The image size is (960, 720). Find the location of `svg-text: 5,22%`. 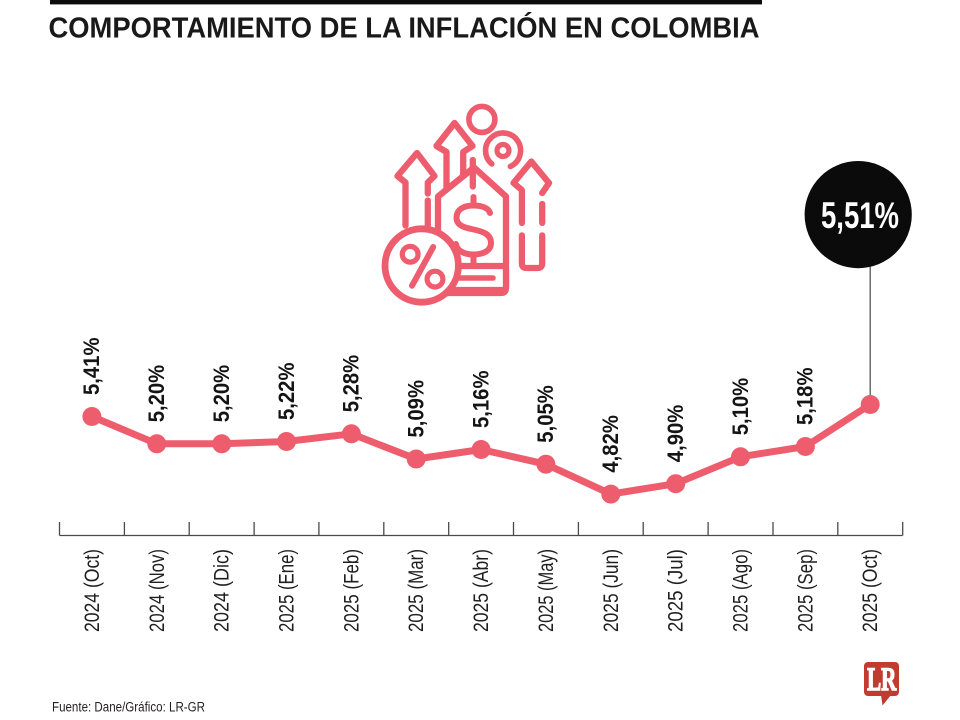

svg-text: 5,22% is located at coordinates (286, 392).